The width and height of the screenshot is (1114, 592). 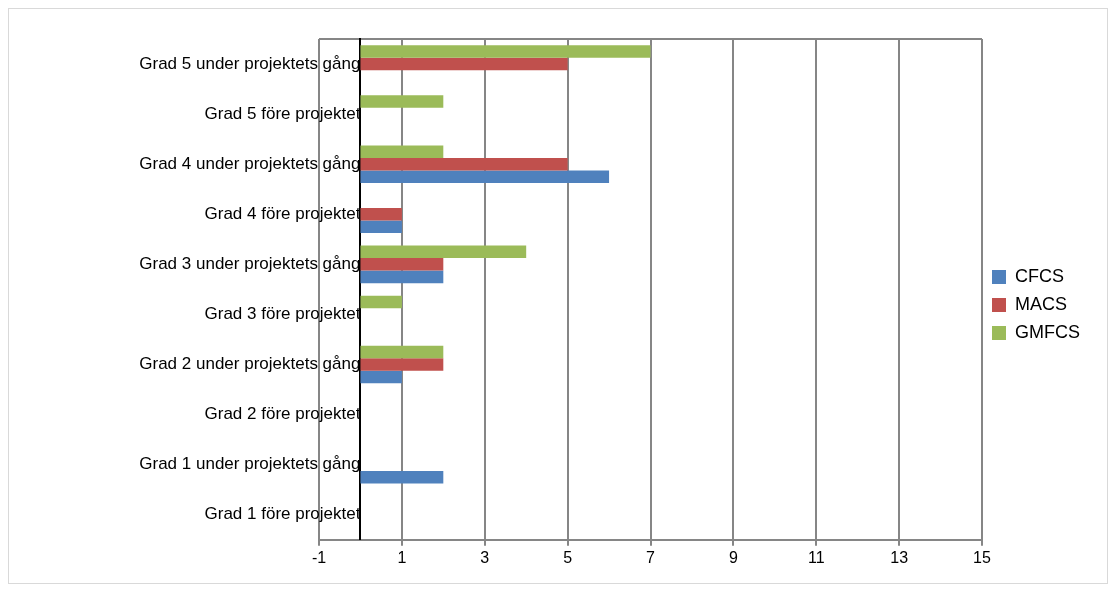 I want to click on y-tick-label: Grad 1 under projektets gång, so click(x=250, y=464).